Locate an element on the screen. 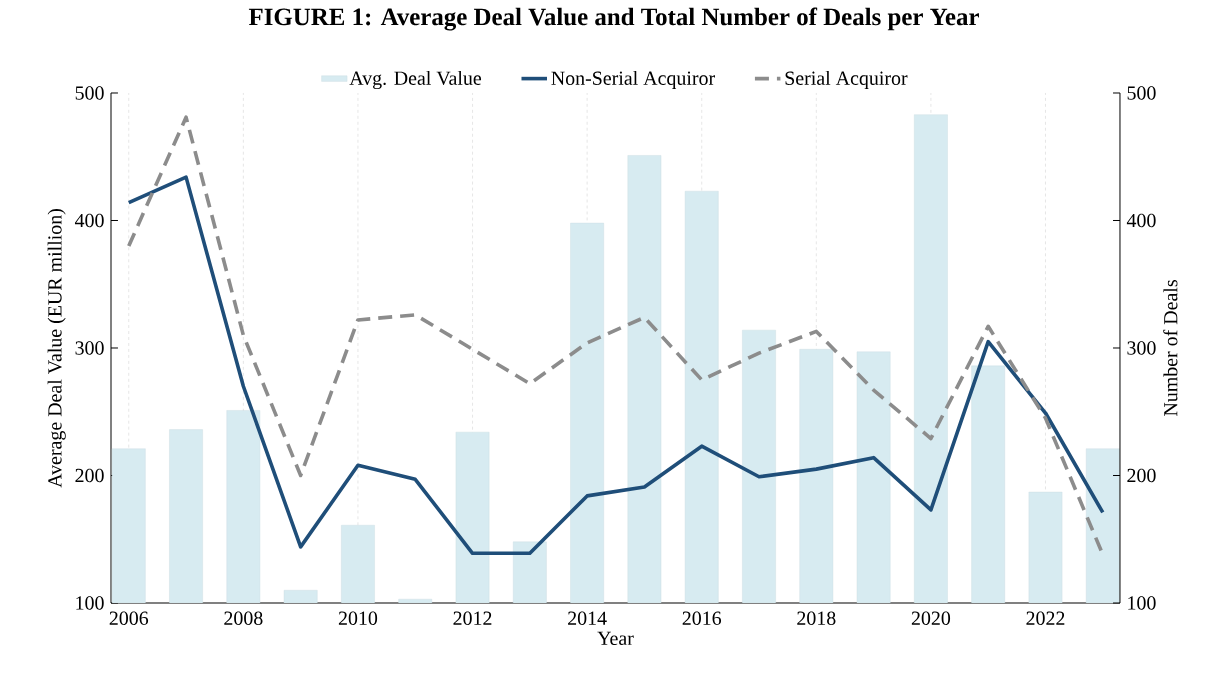  y-axis-title: Average Deal Value (EUR million) is located at coordinates (56, 348).